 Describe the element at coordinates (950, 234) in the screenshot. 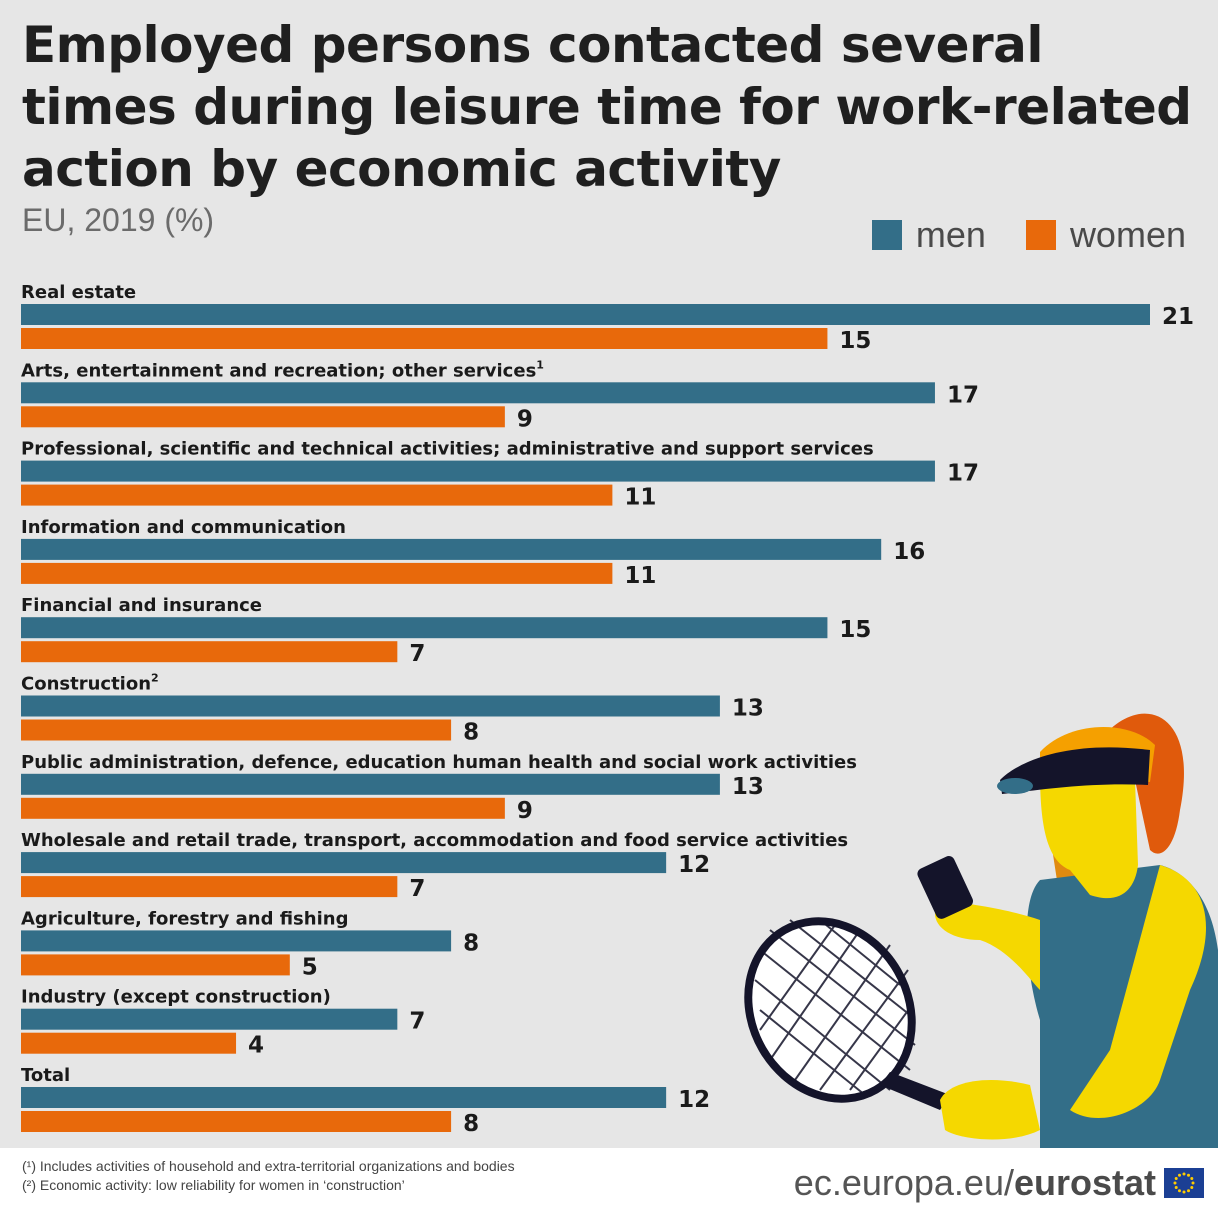

I see `legend-label-men: men` at that location.